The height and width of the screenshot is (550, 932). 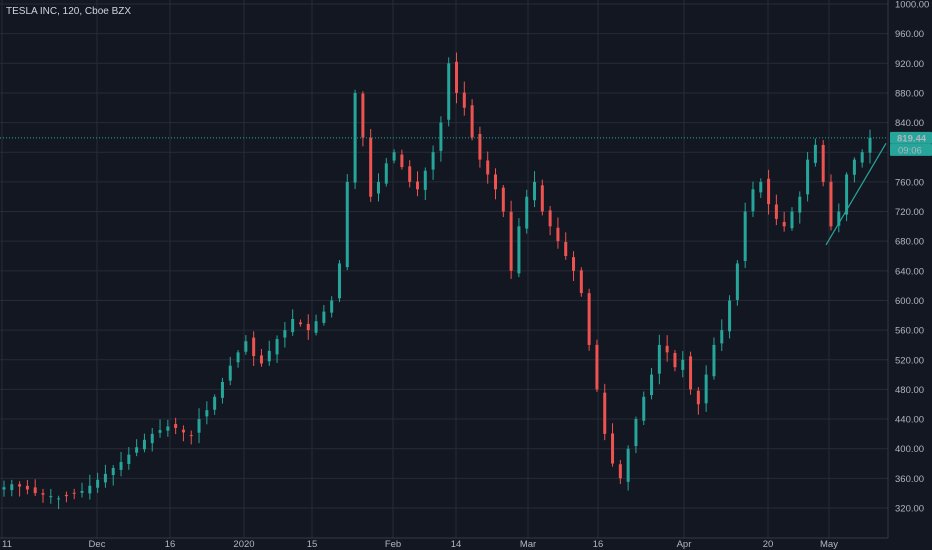 I want to click on price-tick-label: 320.00, so click(x=909, y=509).